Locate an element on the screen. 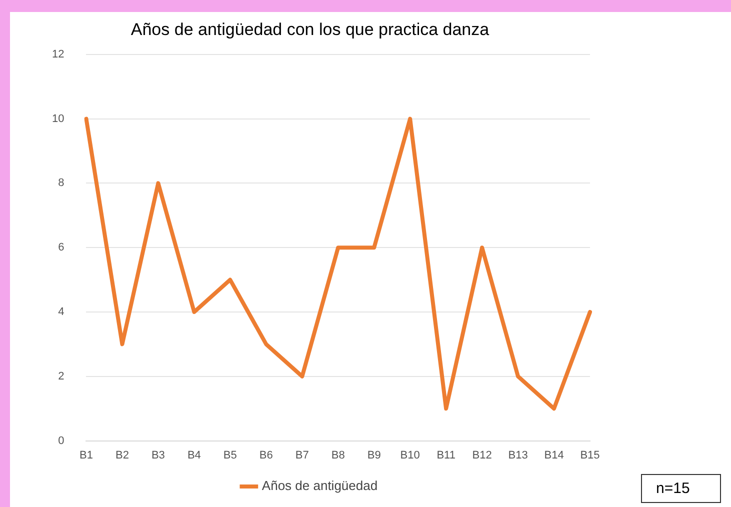 This screenshot has height=507, width=731. y-tick-label: 6 is located at coordinates (61, 248).